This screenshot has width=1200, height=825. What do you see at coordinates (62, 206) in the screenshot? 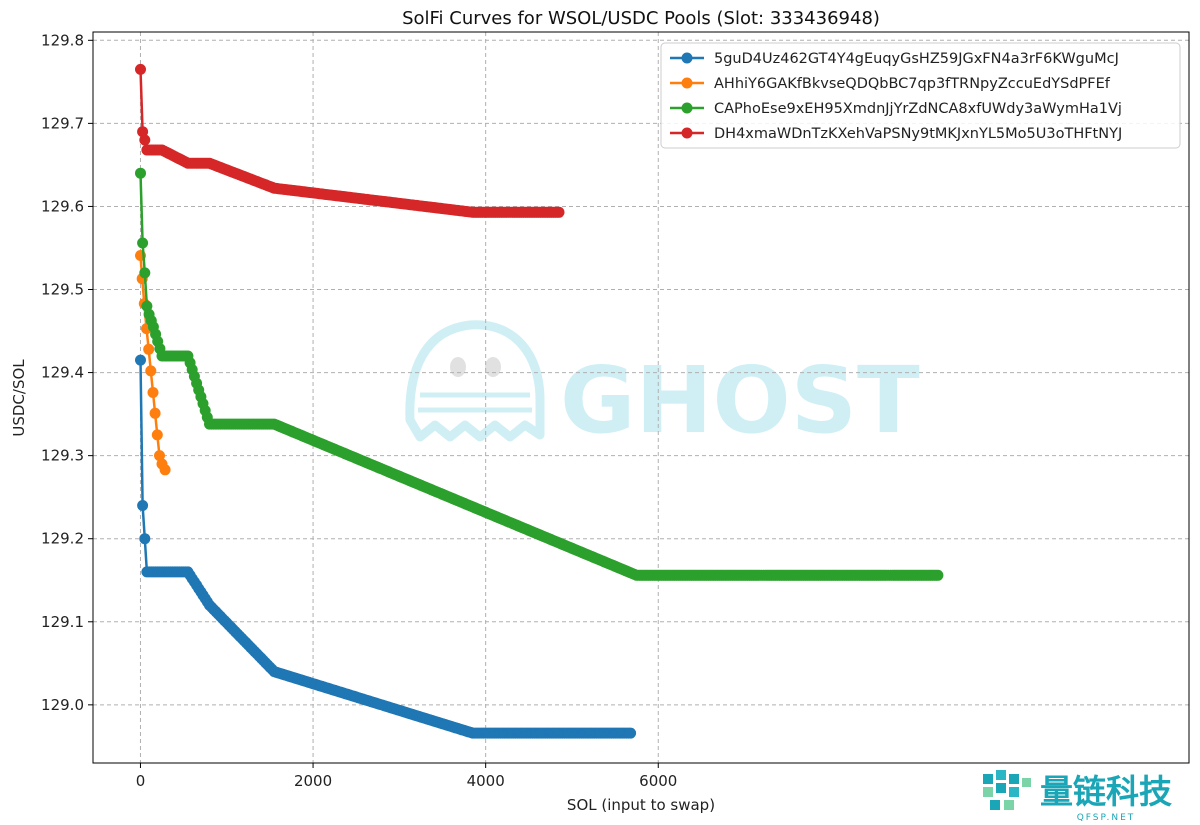
I see `y-tick-label: 129.6` at bounding box center [62, 206].